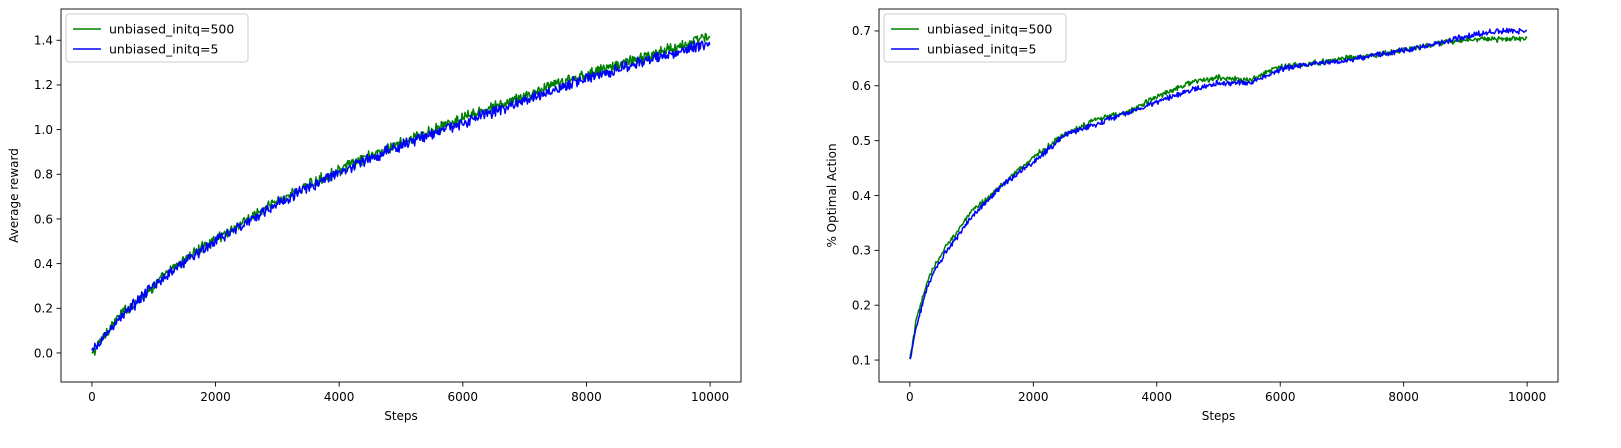  What do you see at coordinates (861, 251) in the screenshot?
I see `y-tick-label: 0.3` at bounding box center [861, 251].